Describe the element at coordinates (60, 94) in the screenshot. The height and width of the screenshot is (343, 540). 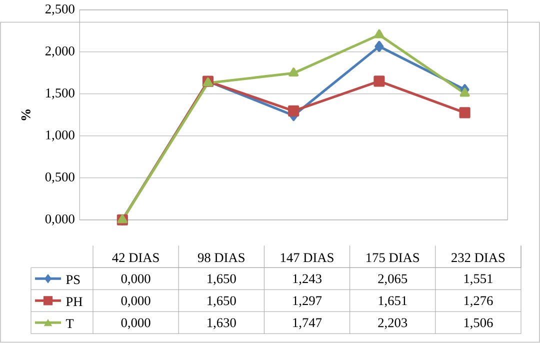
I see `y-tick-label: 1,500` at that location.